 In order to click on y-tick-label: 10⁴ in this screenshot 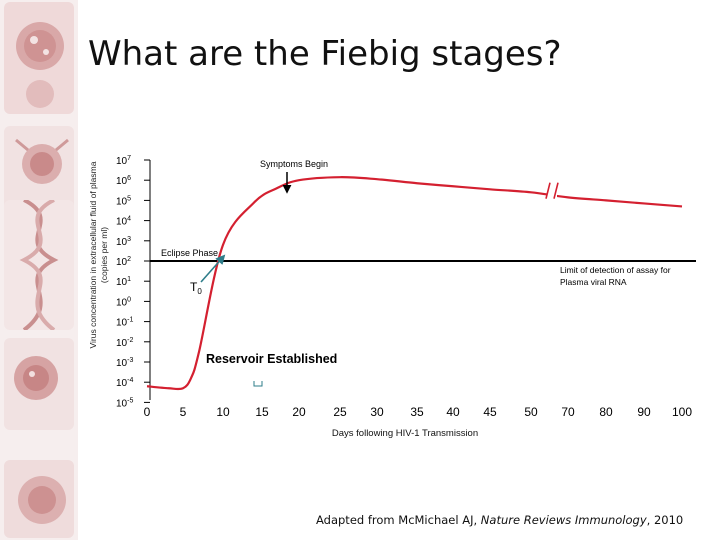, I will do `click(123, 222)`.